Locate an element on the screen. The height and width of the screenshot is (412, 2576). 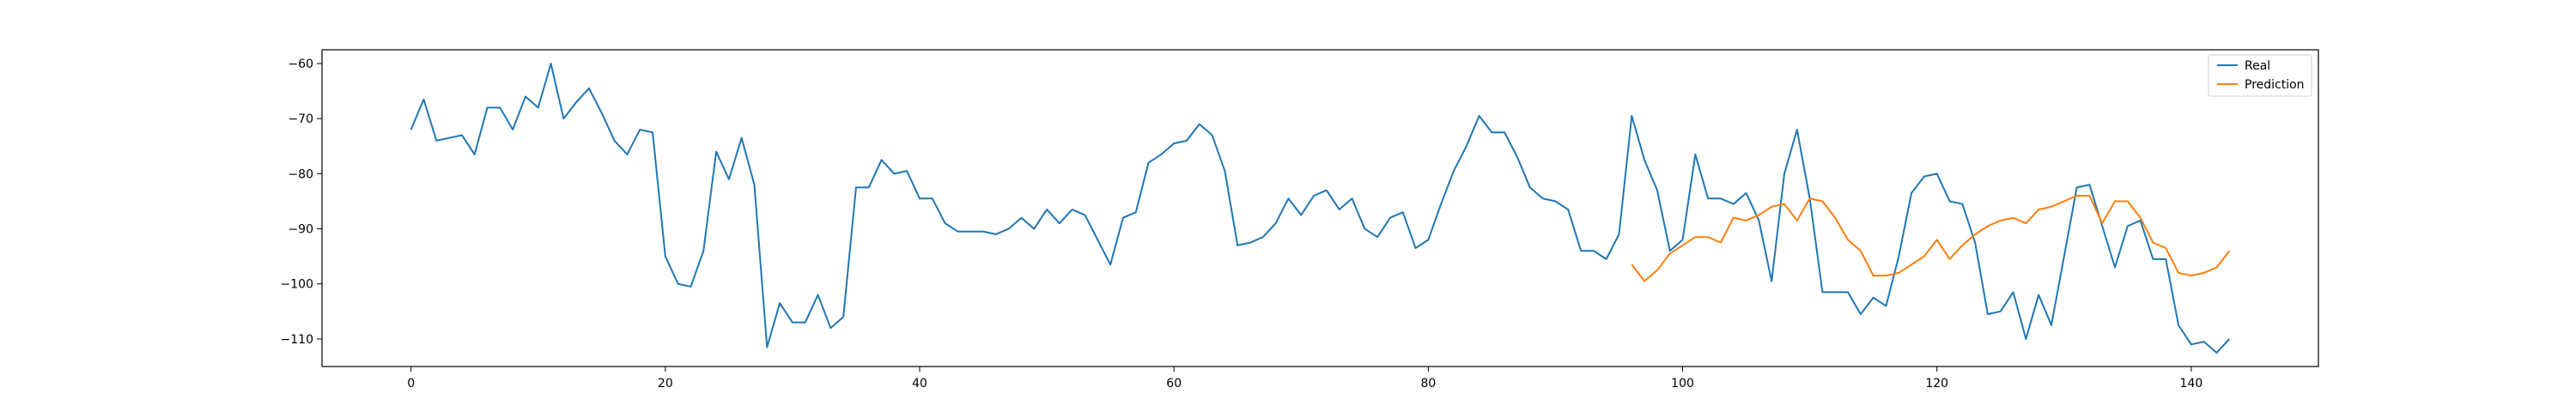
legend-label-real: Real is located at coordinates (2258, 66).